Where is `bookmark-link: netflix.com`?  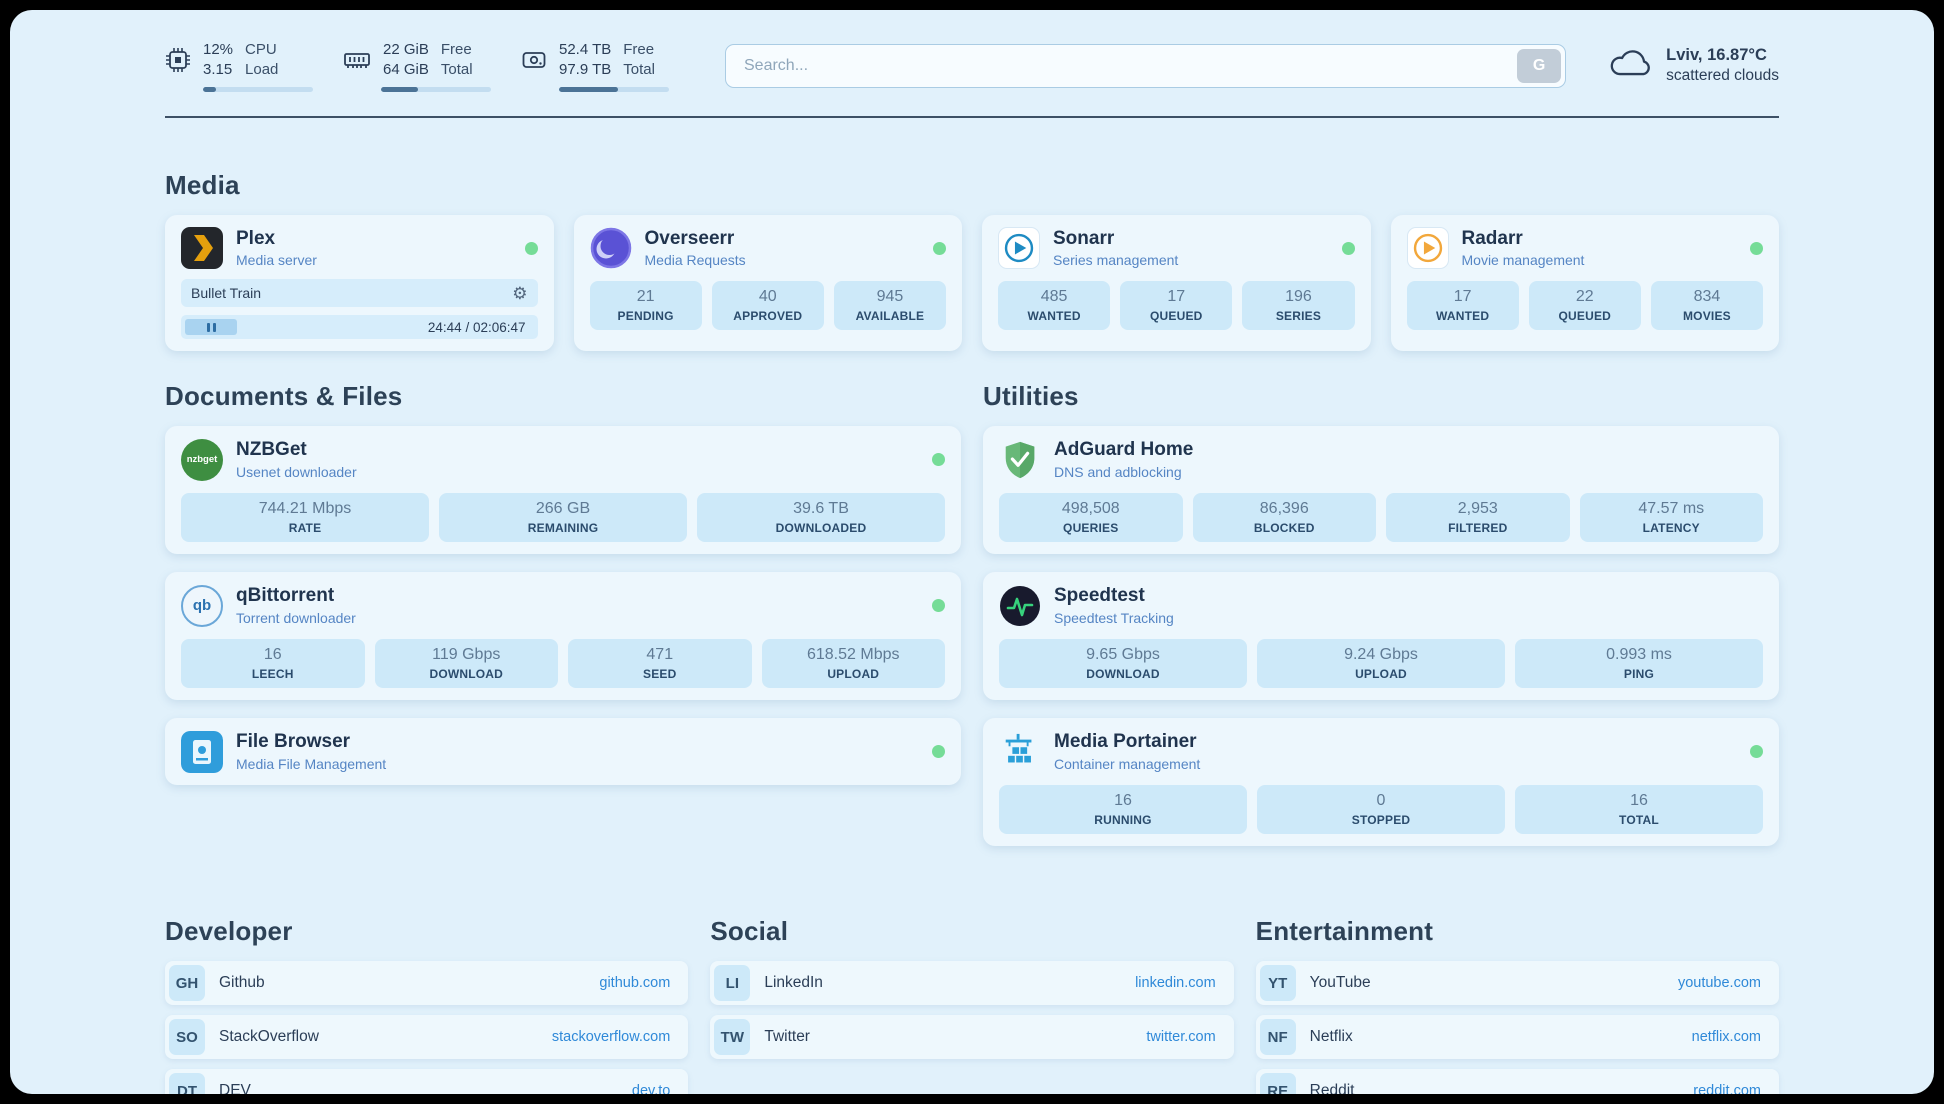 bookmark-link: netflix.com is located at coordinates (1726, 1037).